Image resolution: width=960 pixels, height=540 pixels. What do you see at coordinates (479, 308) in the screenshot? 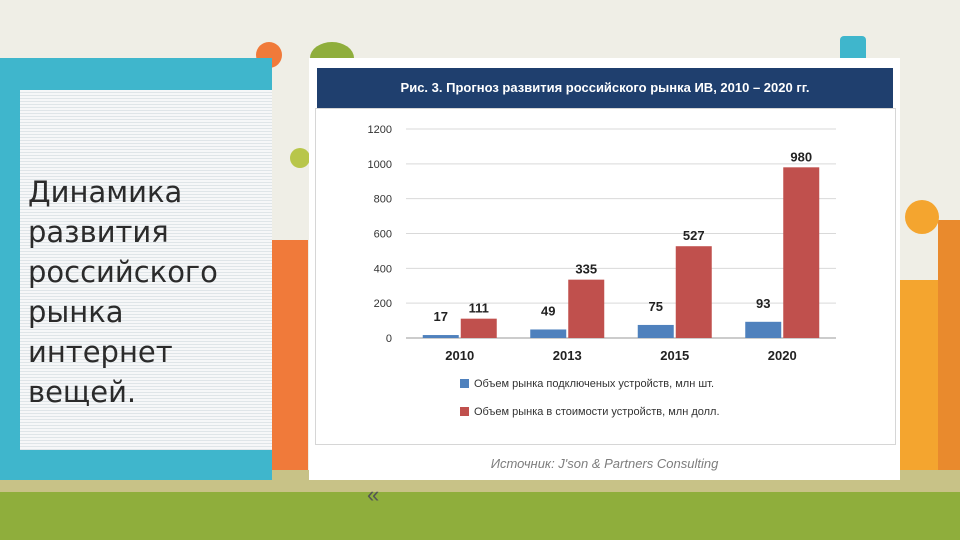
I see `data-label: 111` at bounding box center [479, 308].